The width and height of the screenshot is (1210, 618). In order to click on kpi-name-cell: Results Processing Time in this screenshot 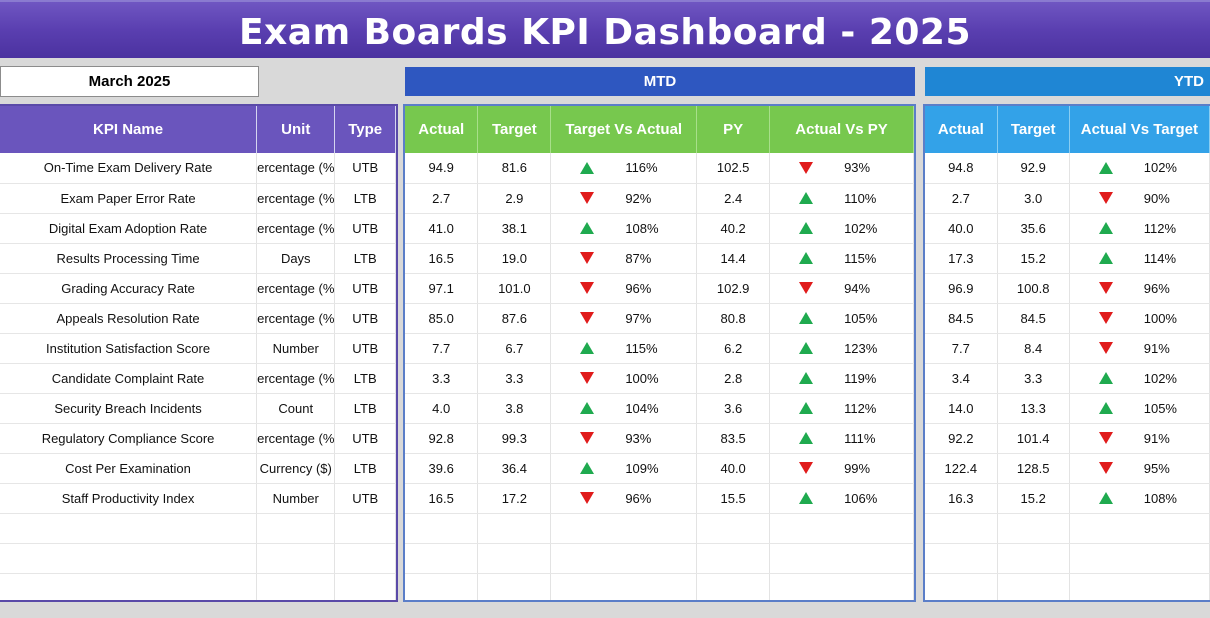, I will do `click(129, 258)`.